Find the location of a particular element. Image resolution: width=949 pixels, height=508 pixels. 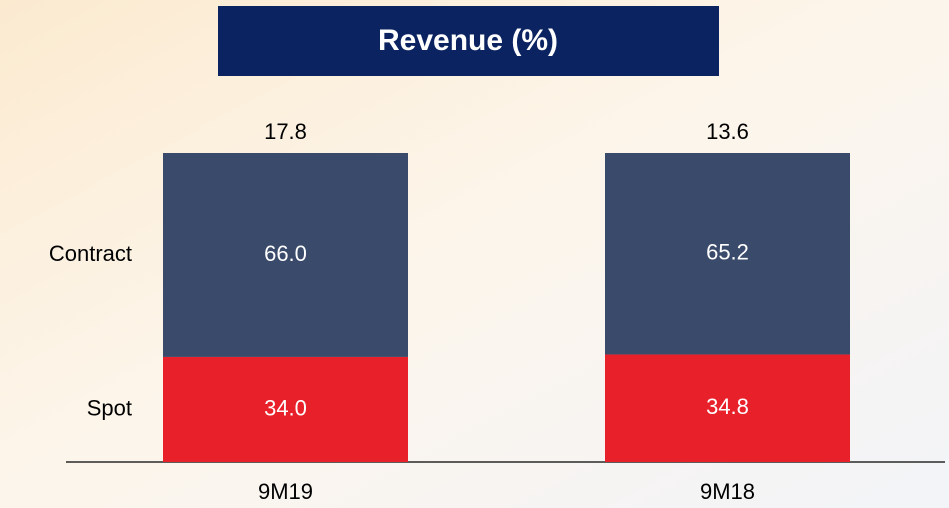

title-box is located at coordinates (468, 41).